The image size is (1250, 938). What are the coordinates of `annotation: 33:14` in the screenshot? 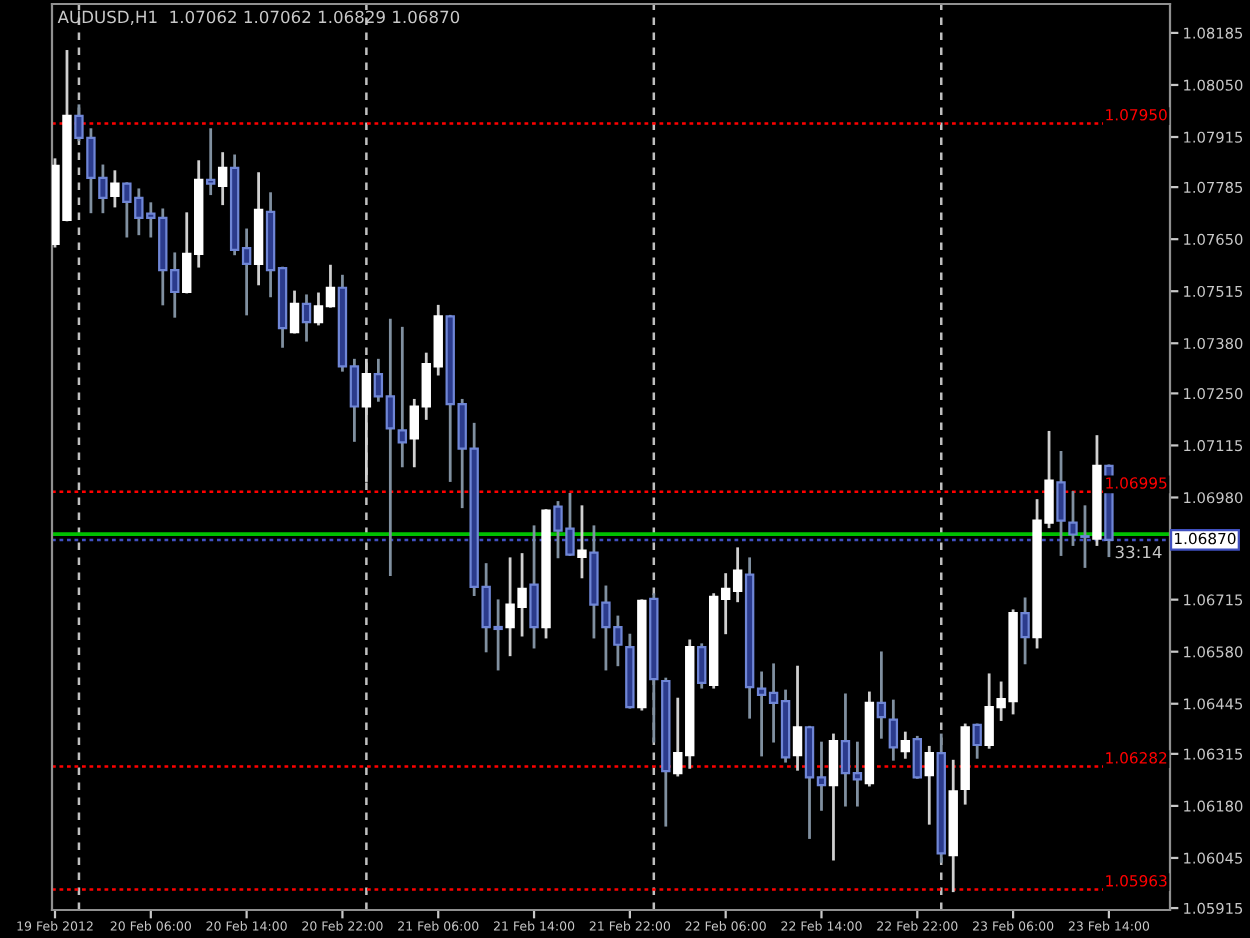 It's located at (1138, 552).